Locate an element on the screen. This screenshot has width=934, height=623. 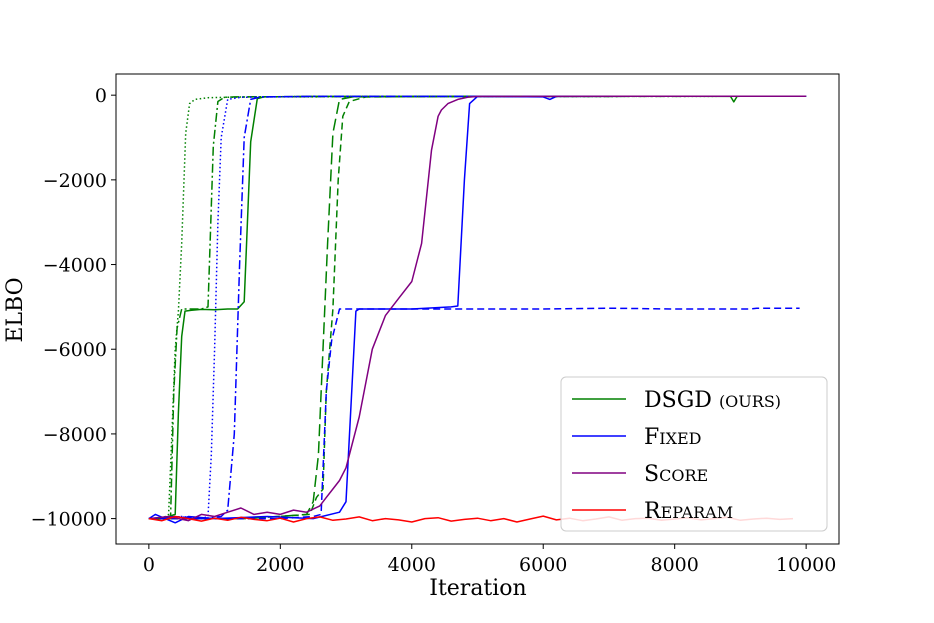
x-tick-label: 8000 is located at coordinates (675, 565).